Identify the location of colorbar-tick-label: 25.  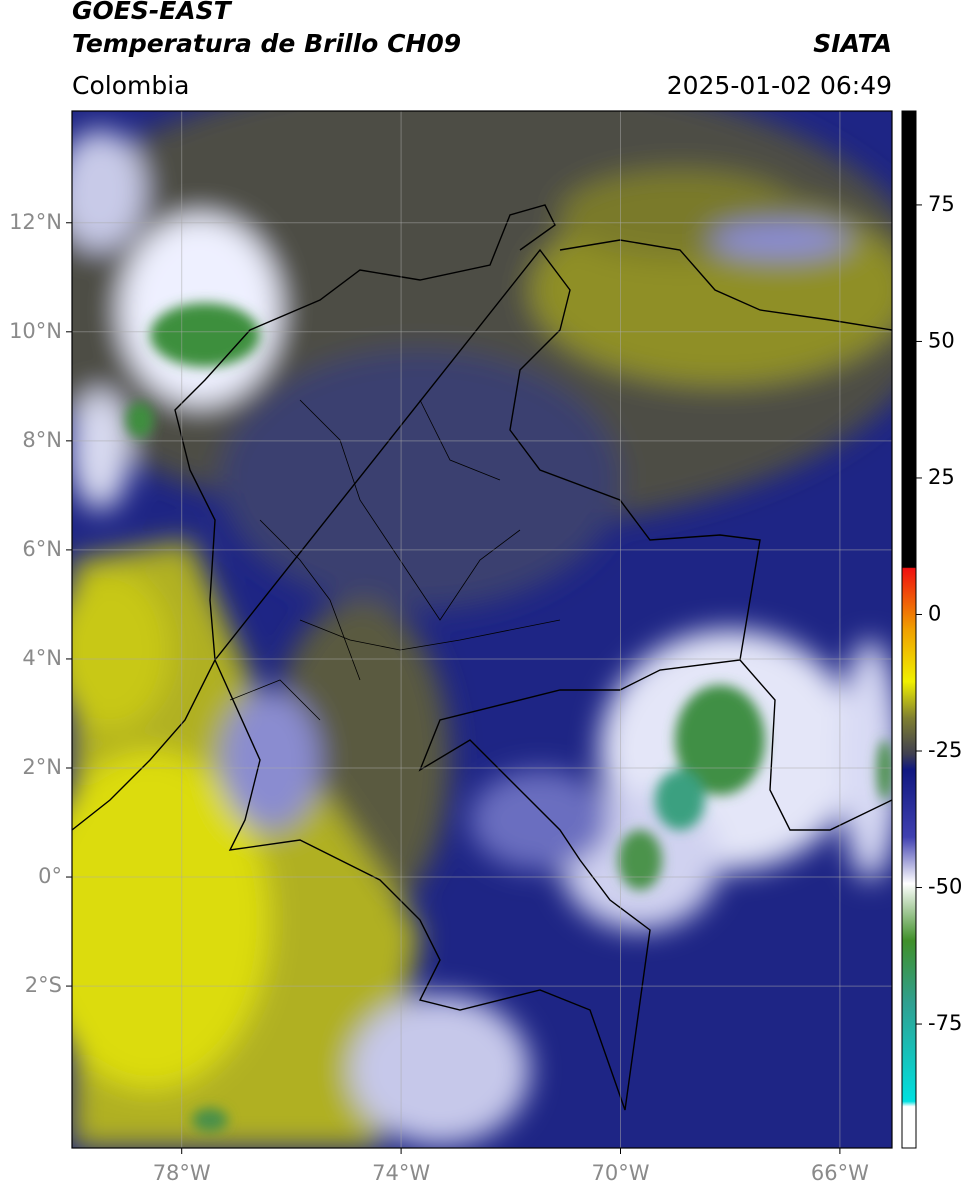
(941, 477).